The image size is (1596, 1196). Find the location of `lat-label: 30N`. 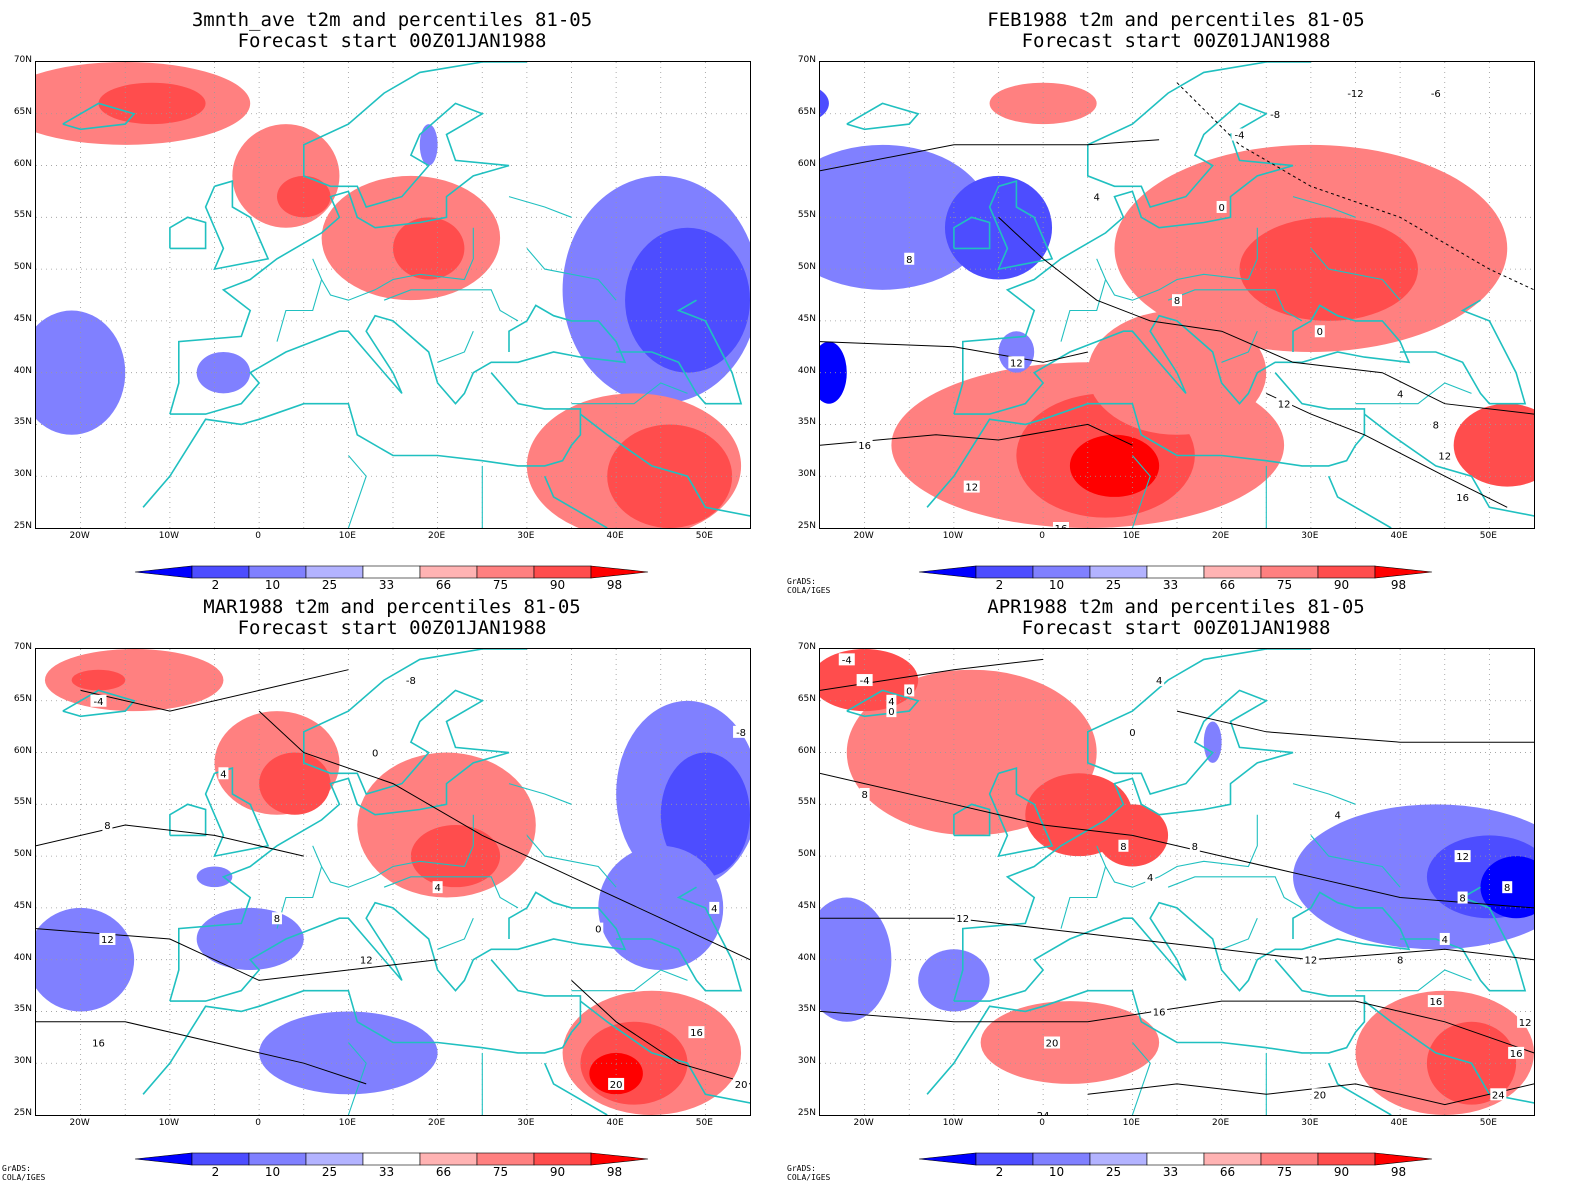

lat-label: 30N is located at coordinates (806, 474).